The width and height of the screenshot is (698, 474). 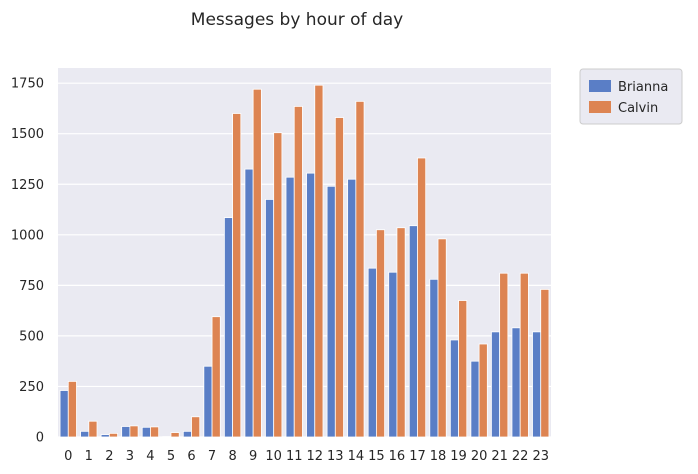 What do you see at coordinates (397, 456) in the screenshot?
I see `x-tick-label: 16` at bounding box center [397, 456].